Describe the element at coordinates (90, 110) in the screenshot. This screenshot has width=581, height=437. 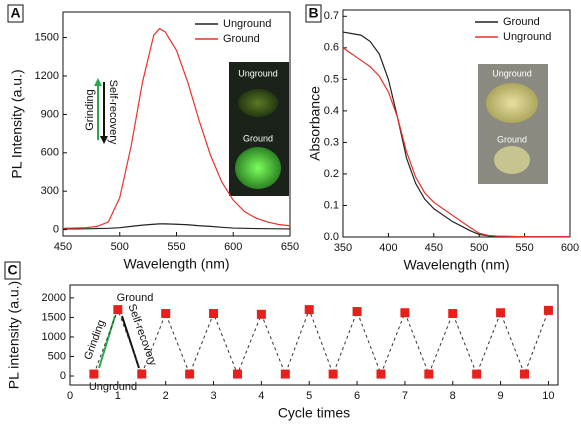
I see `annotation: Grinding` at that location.